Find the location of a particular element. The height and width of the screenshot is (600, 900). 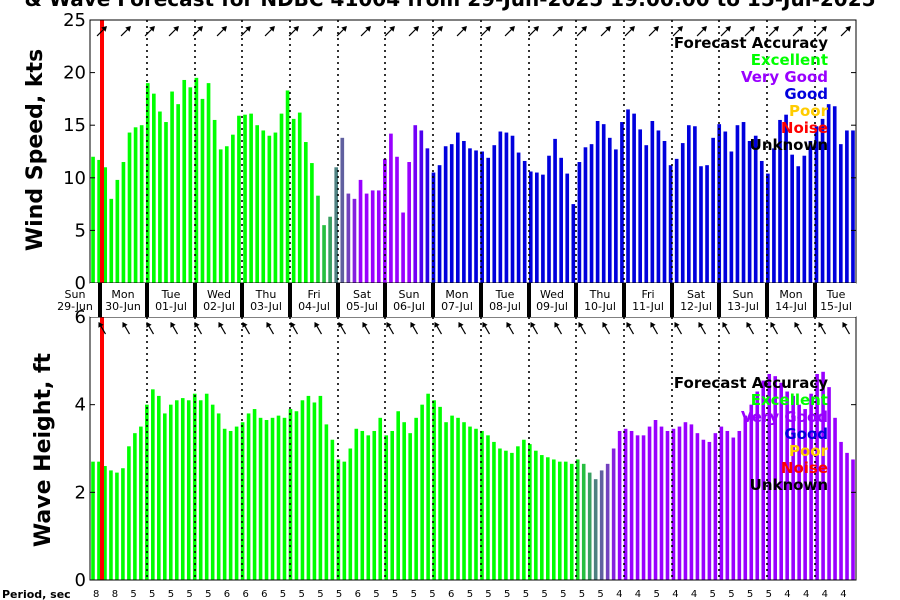

day-of-week-label: Mon is located at coordinates (790, 294).